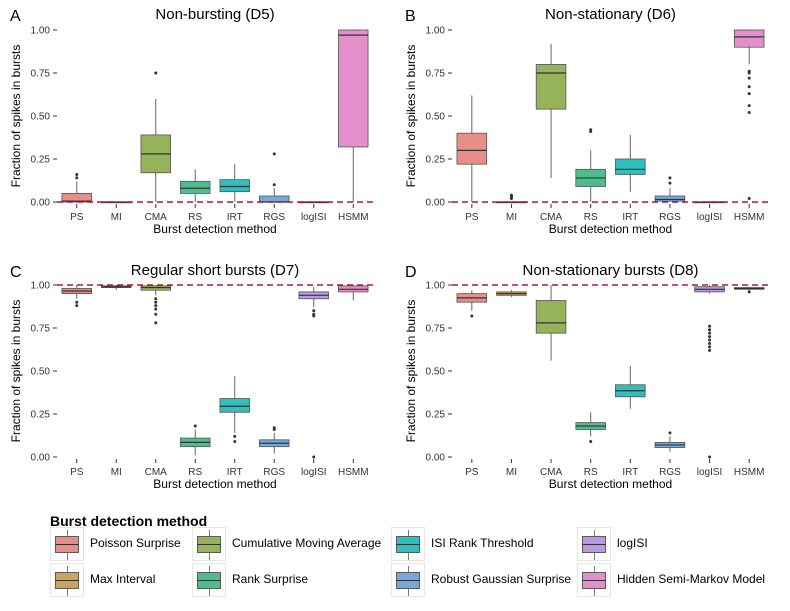 The image size is (790, 611). I want to click on chart-title: Non-bursting (D5), so click(214, 14).